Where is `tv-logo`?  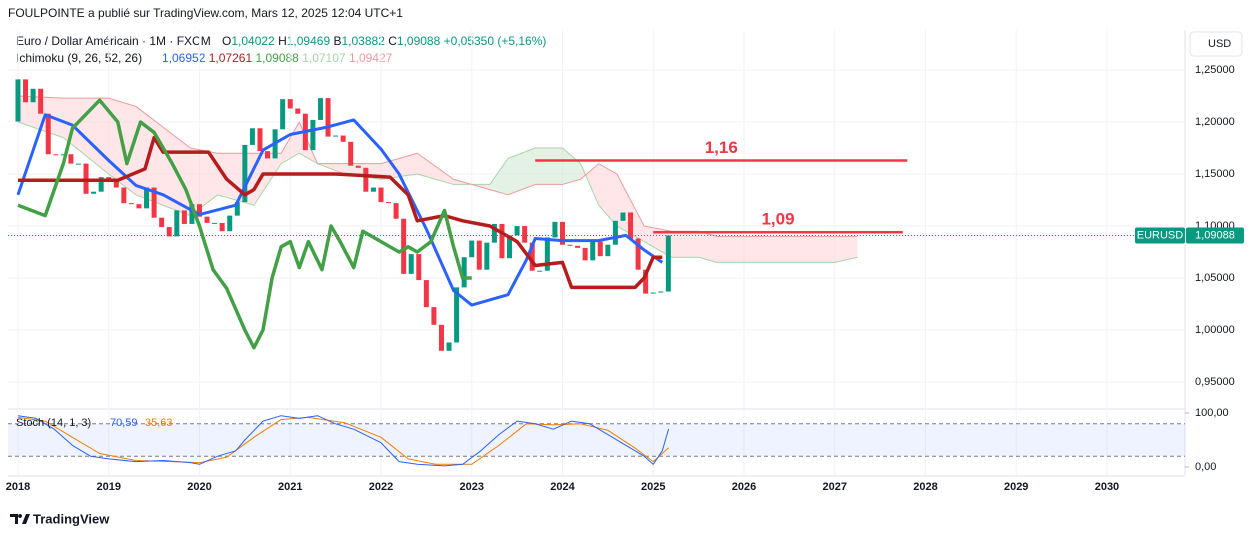 tv-logo is located at coordinates (20, 519).